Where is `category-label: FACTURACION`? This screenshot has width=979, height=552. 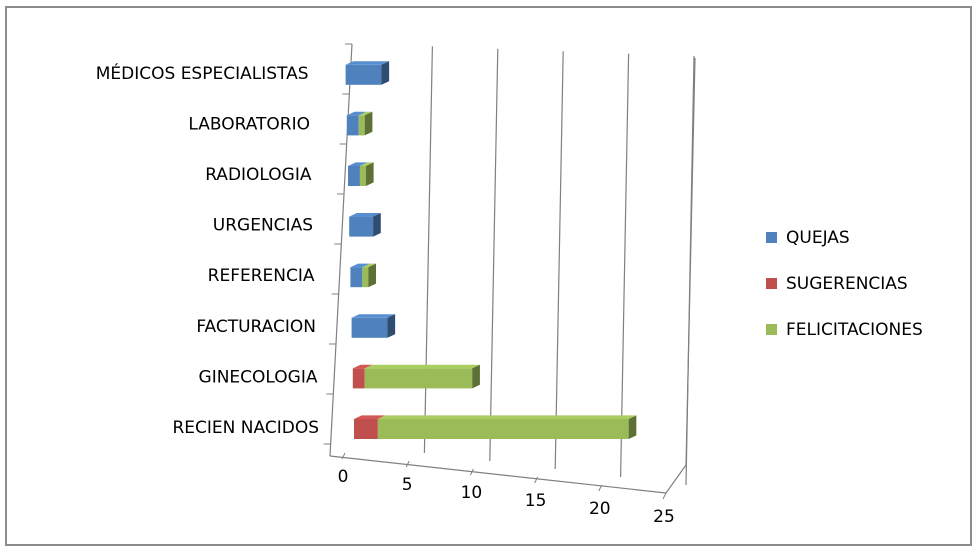 category-label: FACTURACION is located at coordinates (256, 327).